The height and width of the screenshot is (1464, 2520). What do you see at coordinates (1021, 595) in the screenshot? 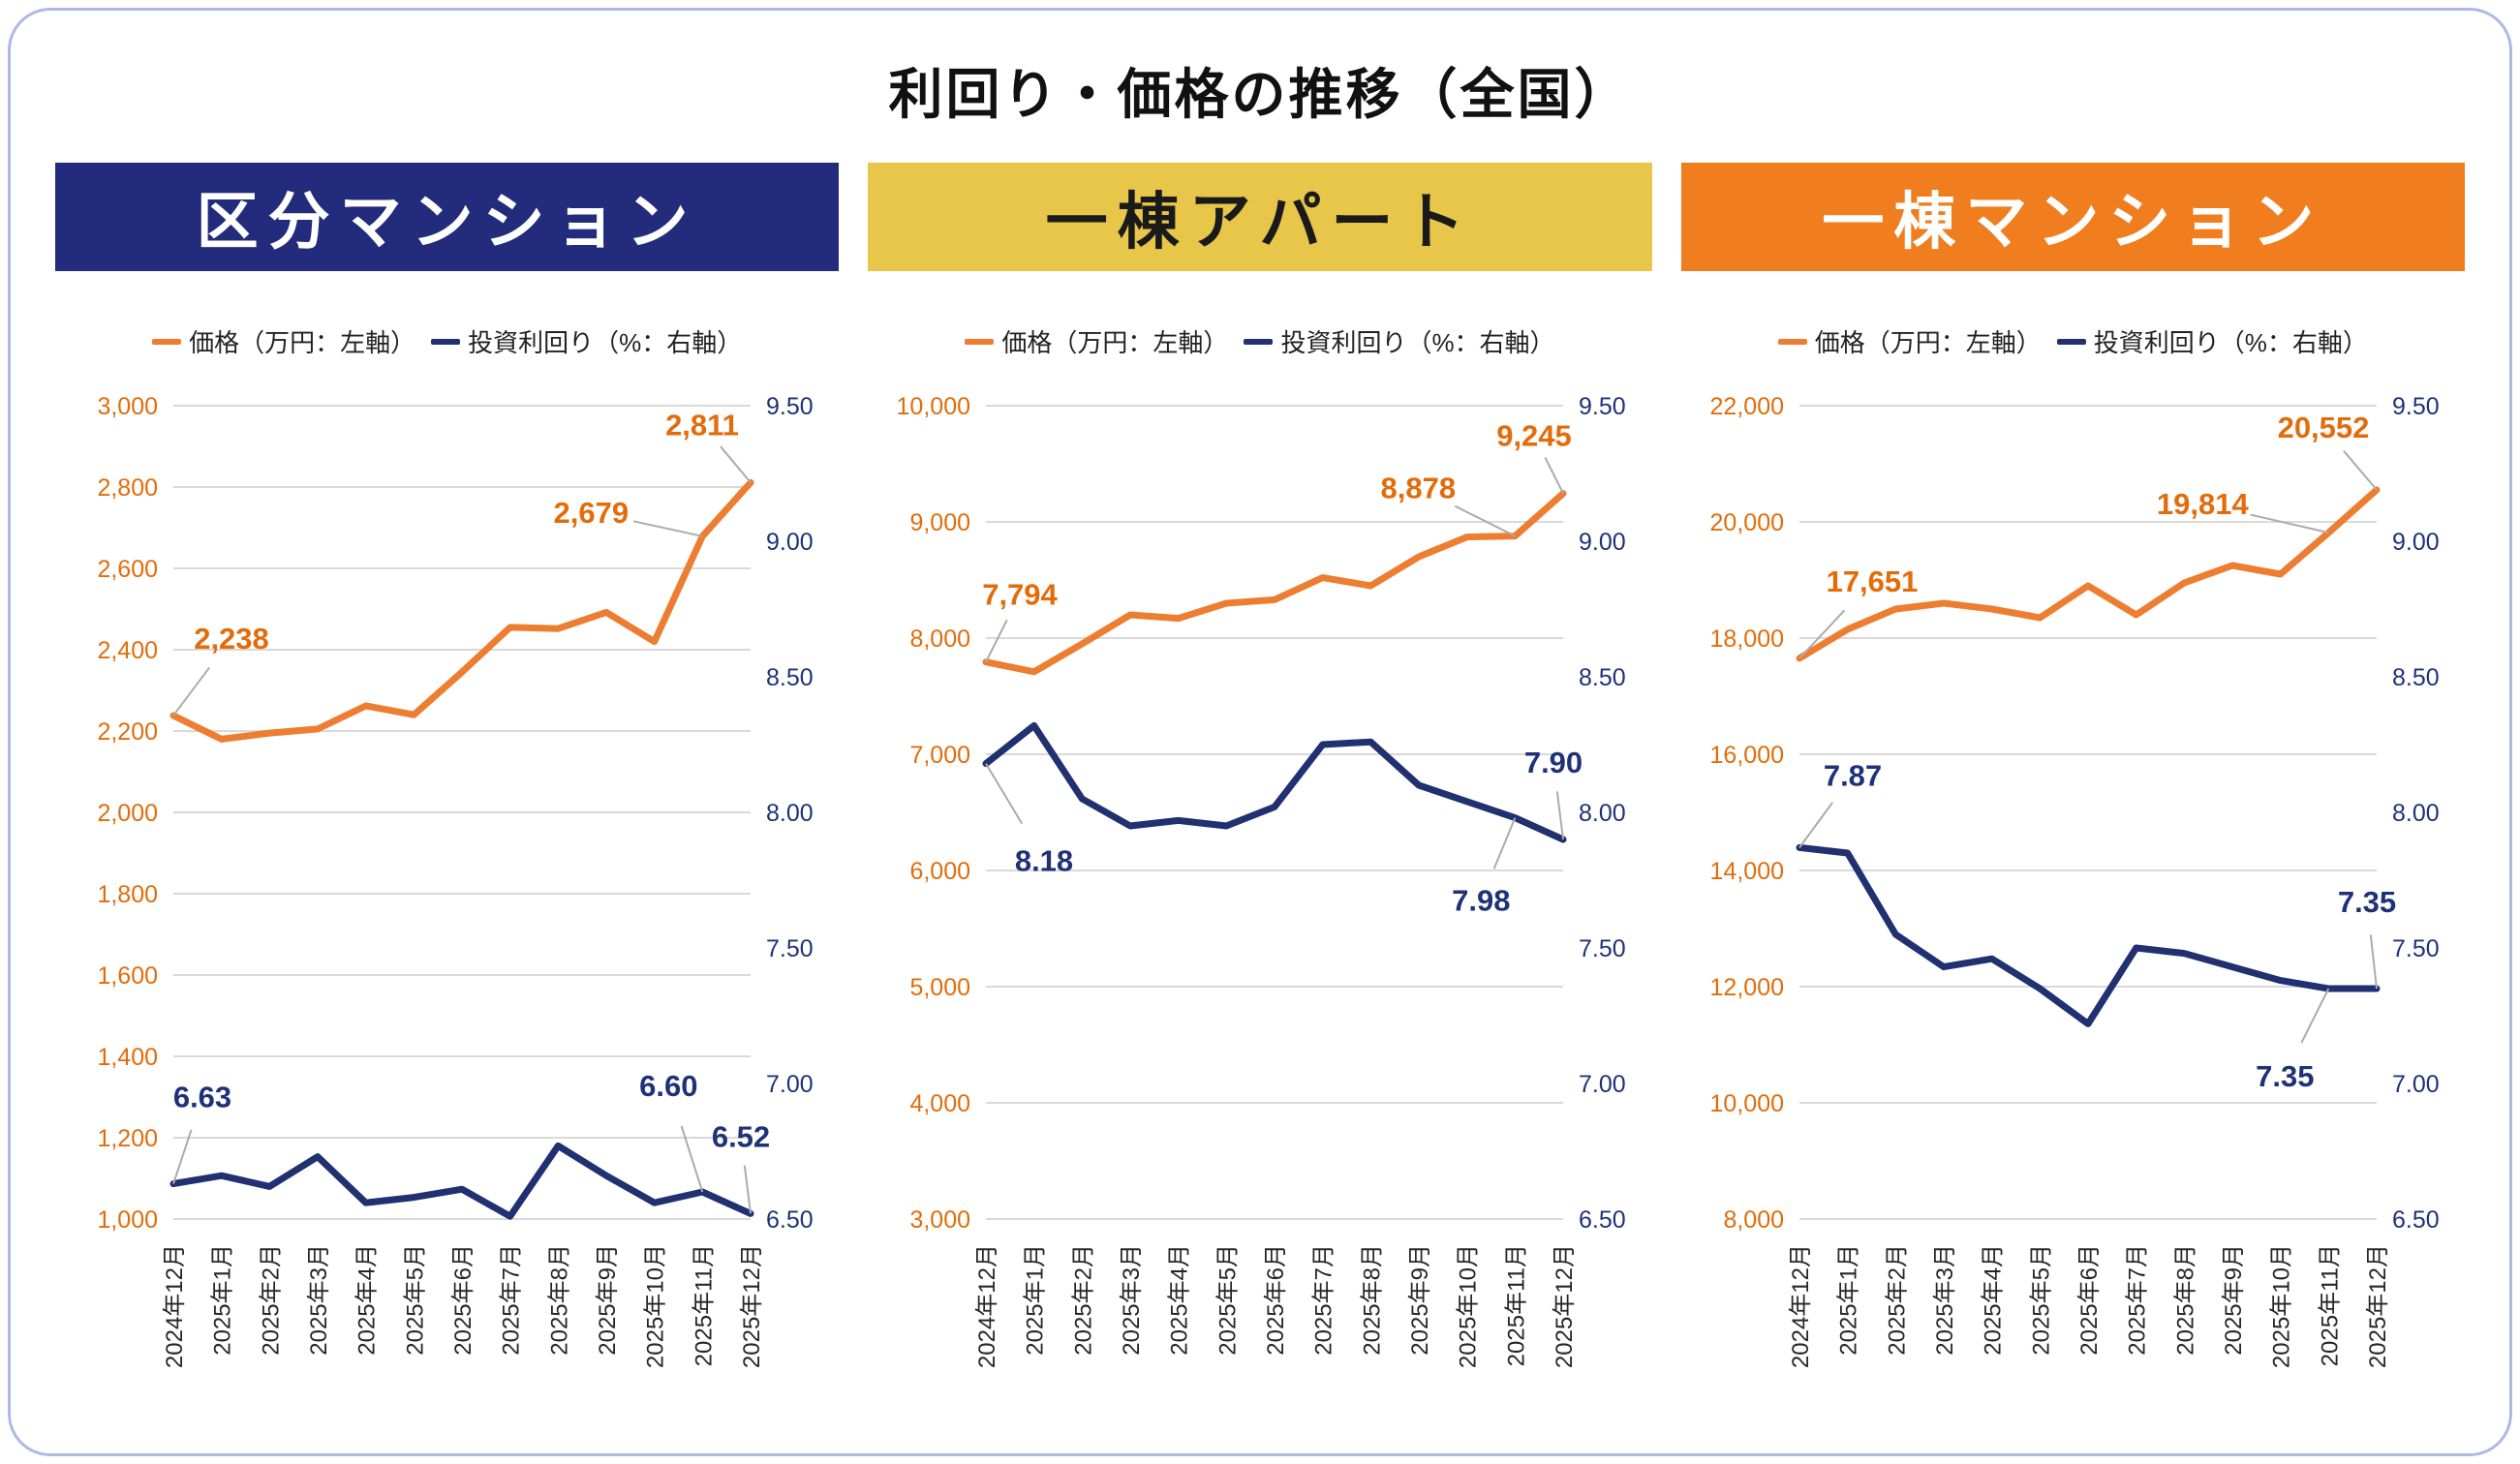
I see `data-label: 7,794` at bounding box center [1021, 595].